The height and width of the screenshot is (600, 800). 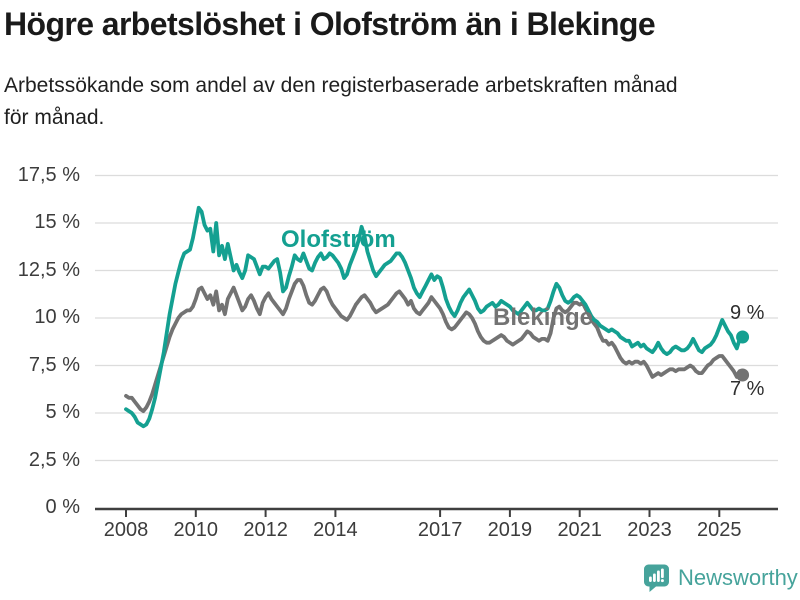 What do you see at coordinates (743, 337) in the screenshot?
I see `series-end-dot-olofström` at bounding box center [743, 337].